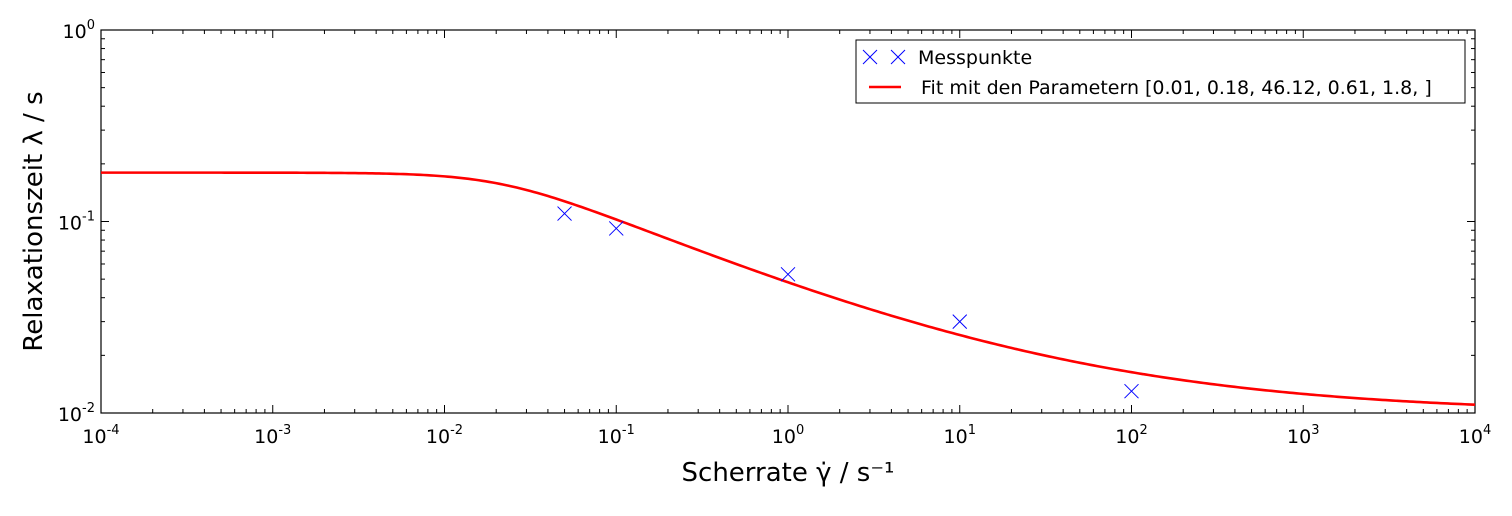 The width and height of the screenshot is (1512, 516). What do you see at coordinates (848, 302) in the screenshot?
I see `measurement-markers` at bounding box center [848, 302].